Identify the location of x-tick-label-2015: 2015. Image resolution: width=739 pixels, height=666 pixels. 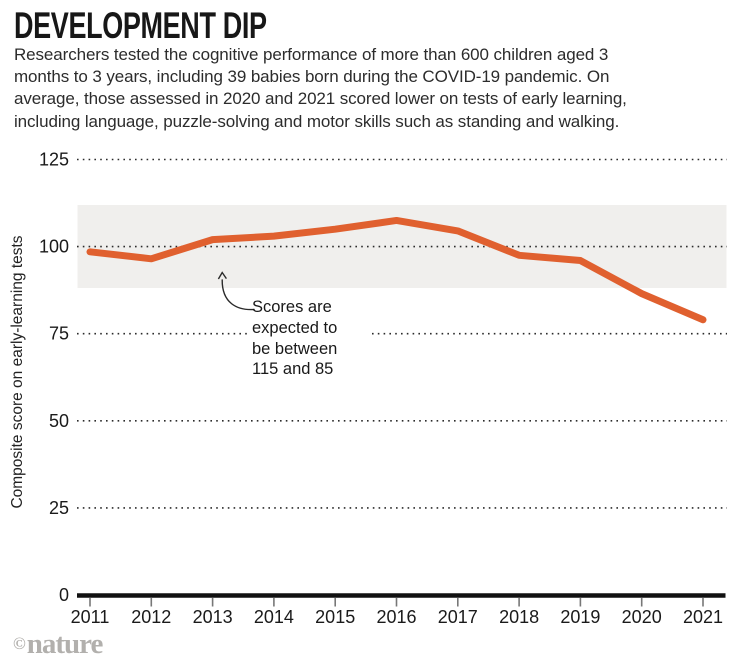
(335, 617).